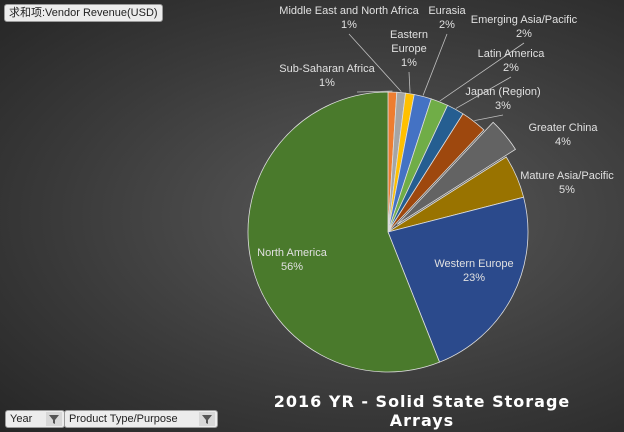 The height and width of the screenshot is (432, 624). I want to click on chart-title: 2016 YR - Solid State Storage Arrays, so click(422, 411).